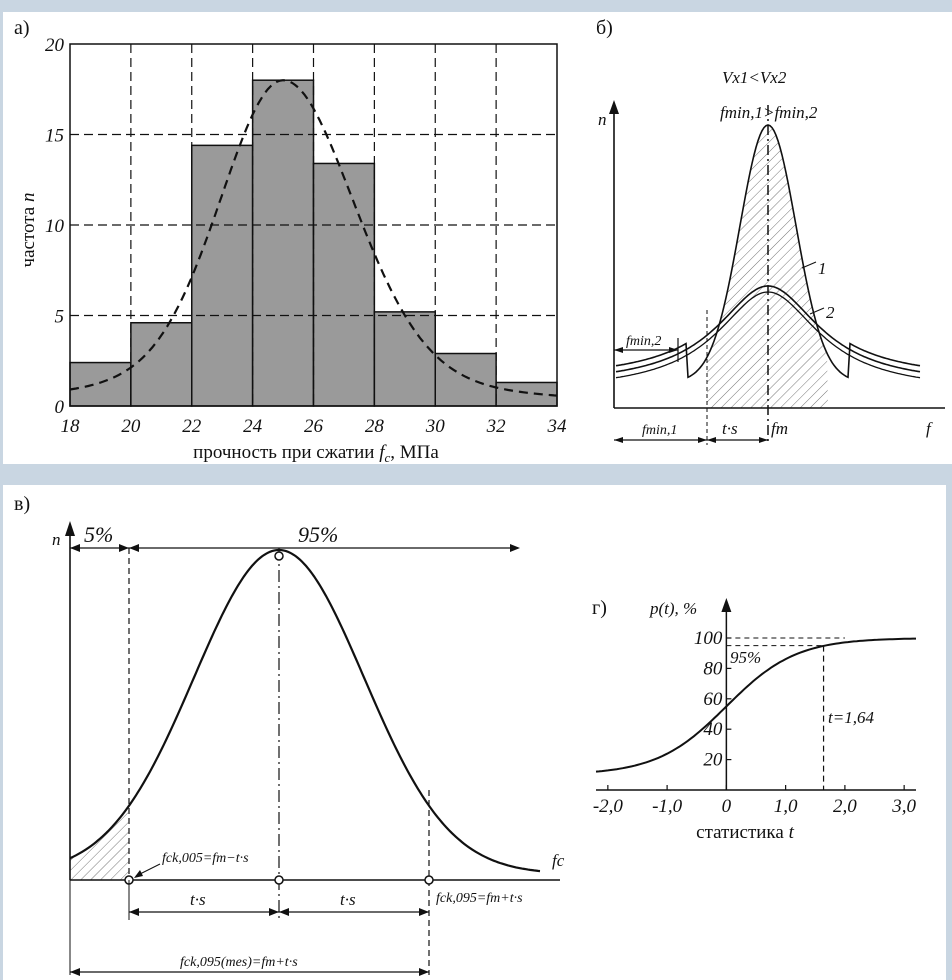  Describe the element at coordinates (643, 341) in the screenshot. I see `fmin2-label: fmin,2` at that location.